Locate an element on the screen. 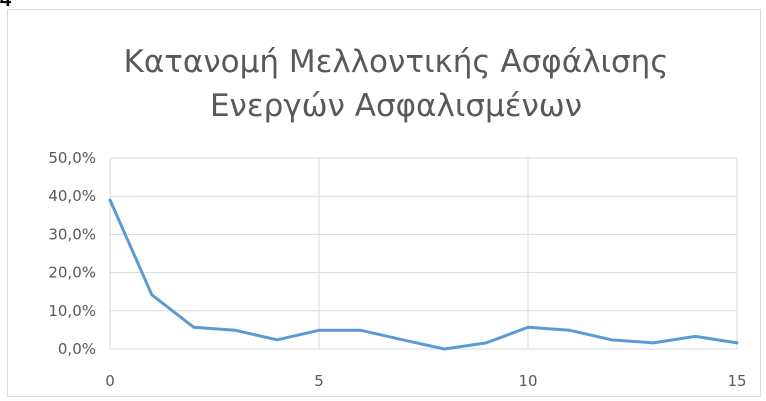 Image resolution: width=766 pixels, height=401 pixels. y-tick-label: 0,0% is located at coordinates (77, 349).